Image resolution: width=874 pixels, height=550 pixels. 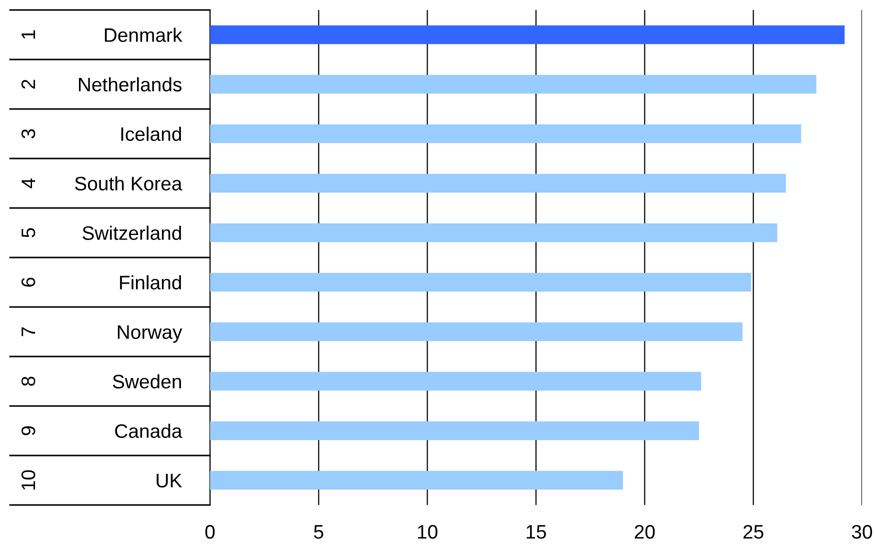 I want to click on text: 6, so click(x=28, y=282).